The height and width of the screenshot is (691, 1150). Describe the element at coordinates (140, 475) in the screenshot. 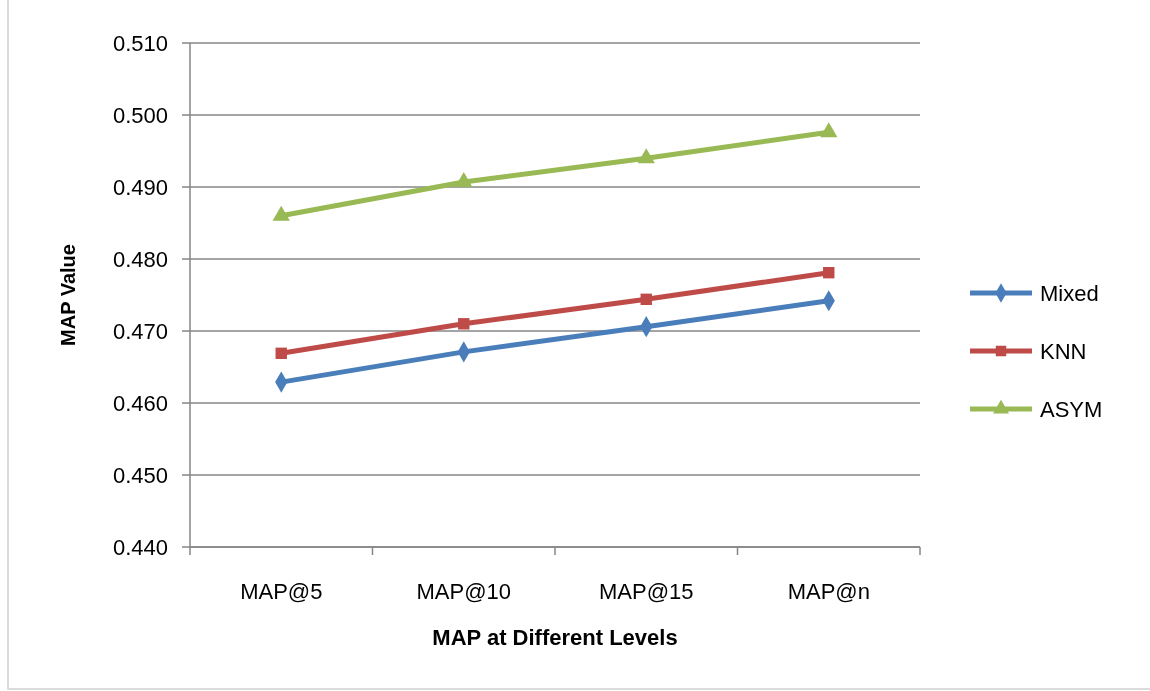

I see `y-tick-label: 0.450` at that location.